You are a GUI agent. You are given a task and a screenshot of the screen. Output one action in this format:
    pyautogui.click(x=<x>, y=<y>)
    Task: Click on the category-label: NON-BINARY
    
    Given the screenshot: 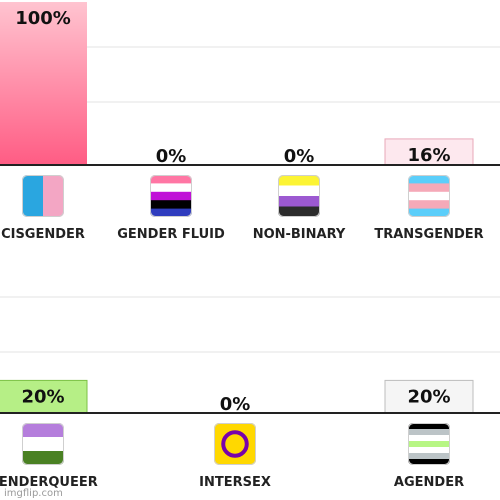 What is the action you would take?
    pyautogui.click(x=299, y=234)
    